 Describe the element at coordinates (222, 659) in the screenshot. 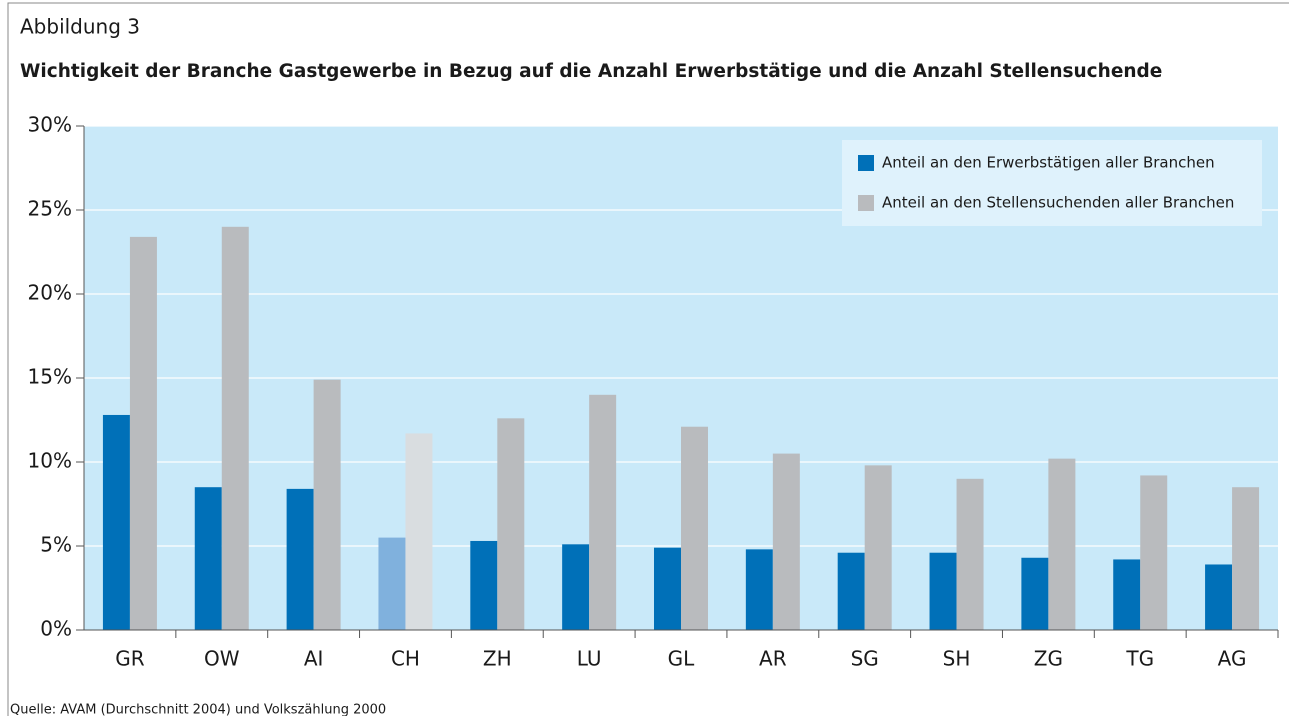

I see `x-tick-label: OW` at that location.